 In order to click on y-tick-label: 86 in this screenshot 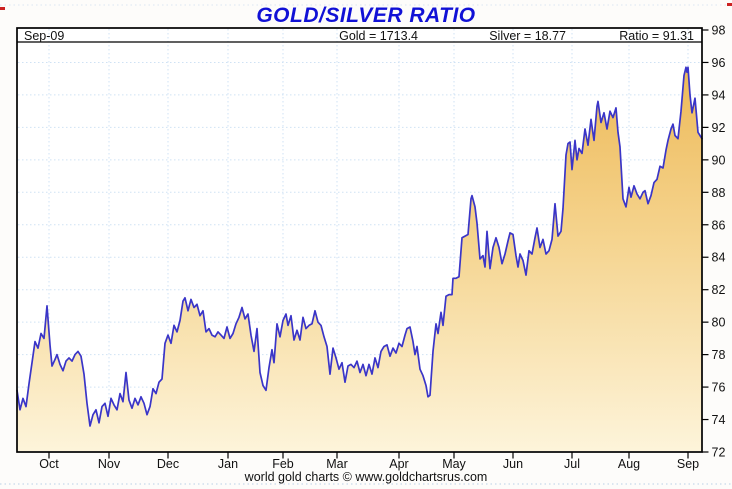, I will do `click(719, 225)`.